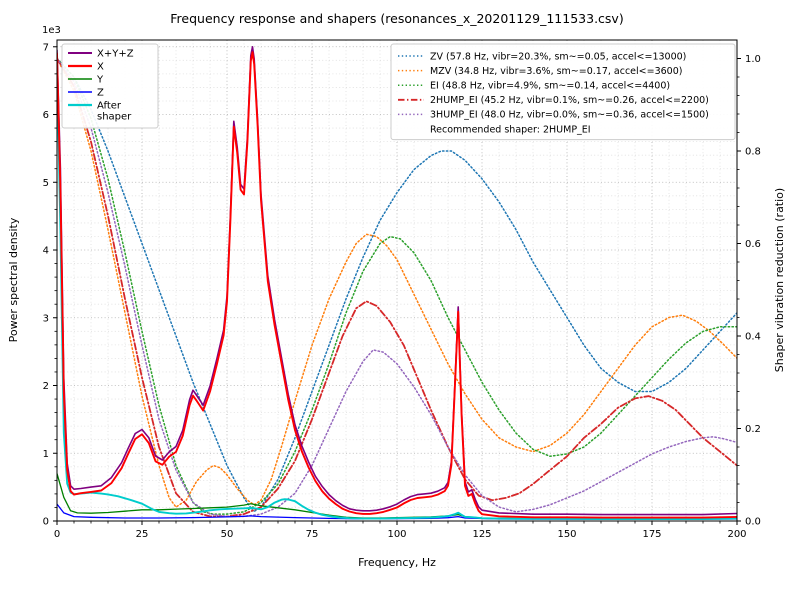  I want to click on y-left-axis-label: Power spectral density, so click(13, 279).